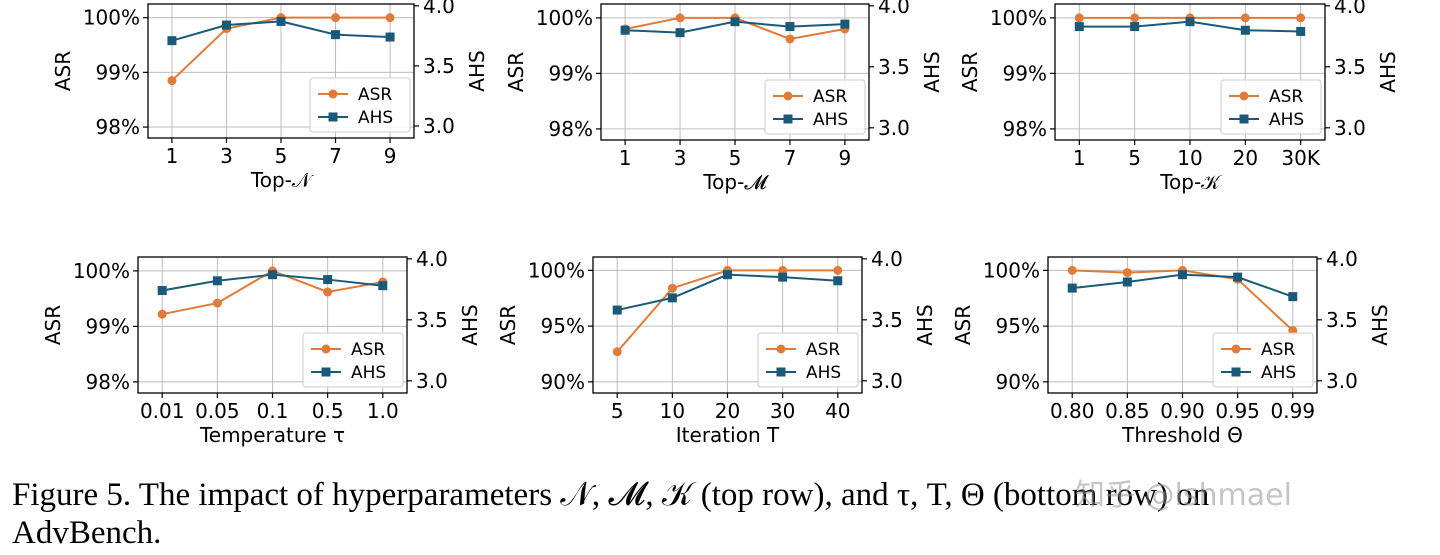 This screenshot has height=555, width=1440. Describe the element at coordinates (470, 324) in the screenshot. I see `y-right-axis-title: AHS` at that location.